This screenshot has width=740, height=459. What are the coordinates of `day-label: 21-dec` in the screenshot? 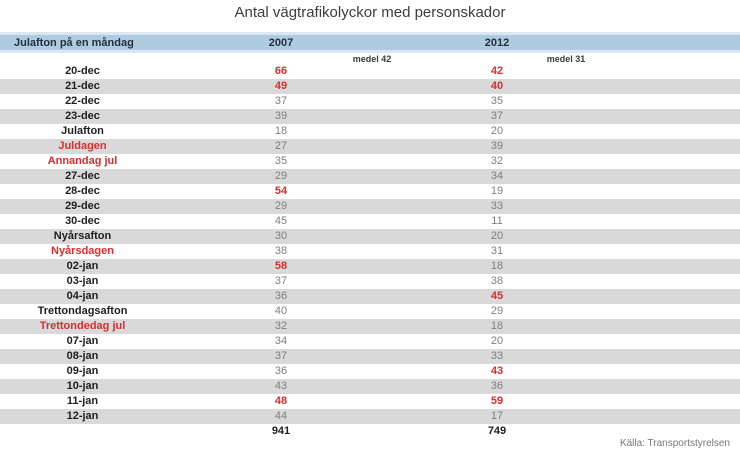 It's located at (82, 86).